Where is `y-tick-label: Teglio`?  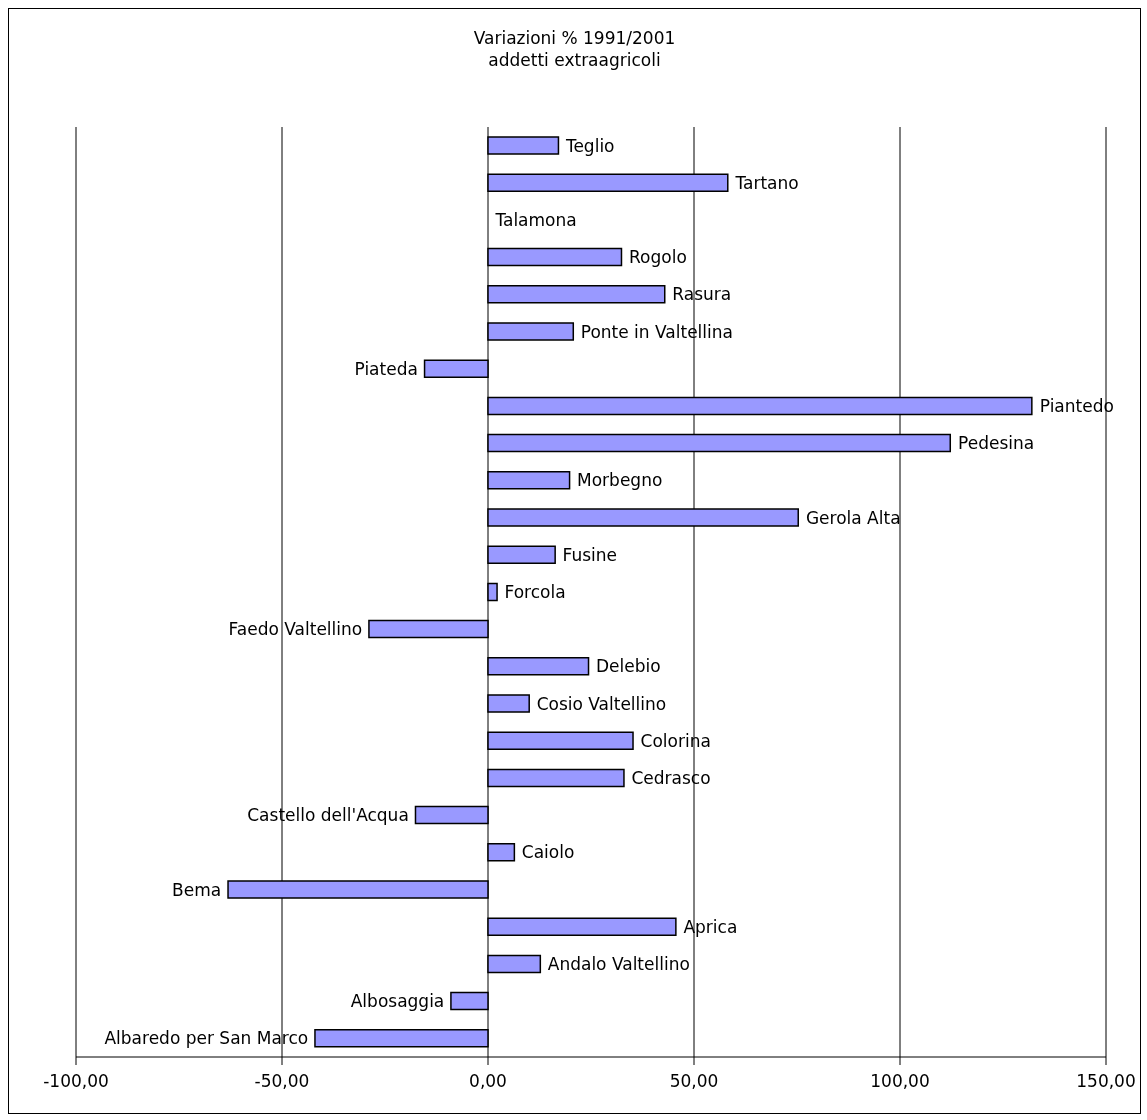
y-tick-label: Teglio is located at coordinates (589, 145).